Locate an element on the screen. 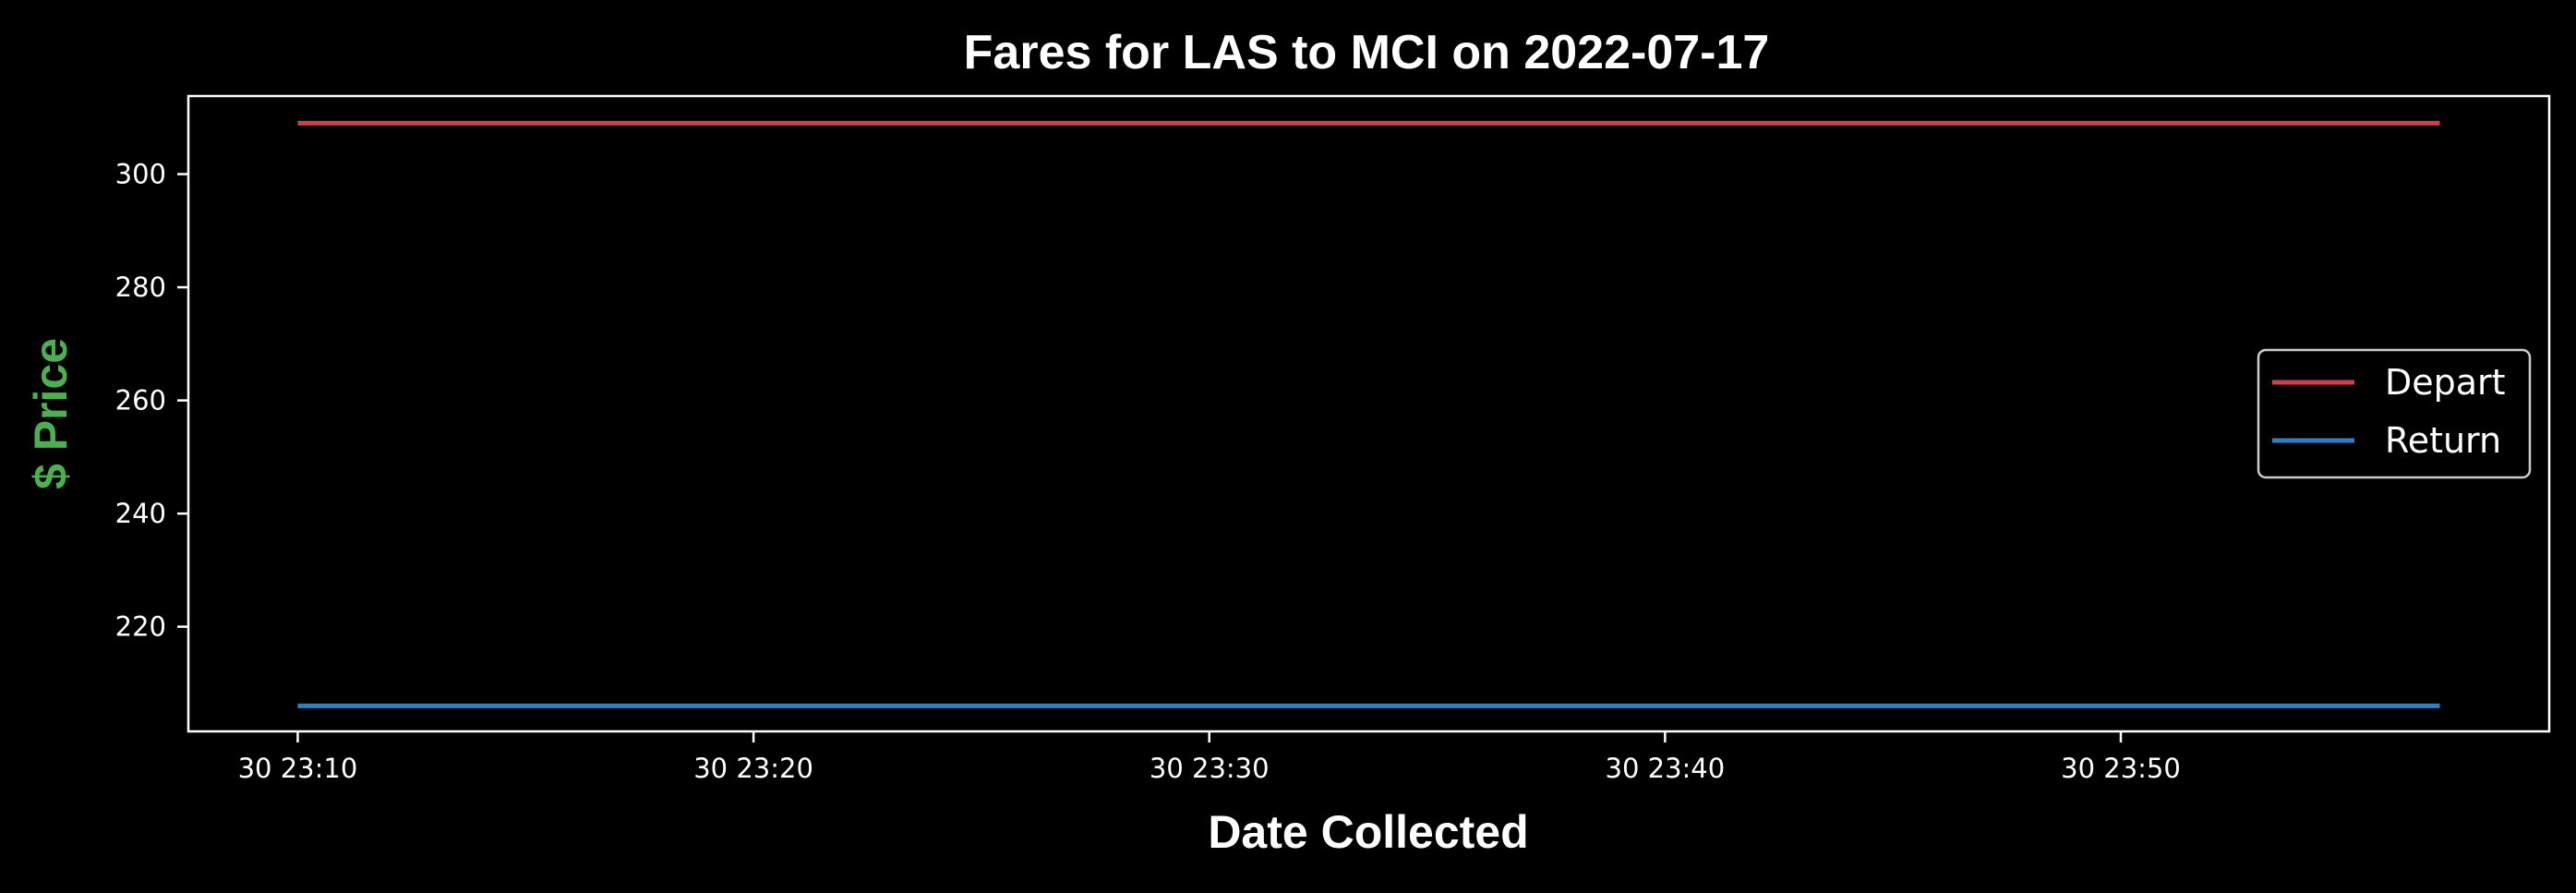  x-tick-label: 30 23:10 is located at coordinates (298, 769).